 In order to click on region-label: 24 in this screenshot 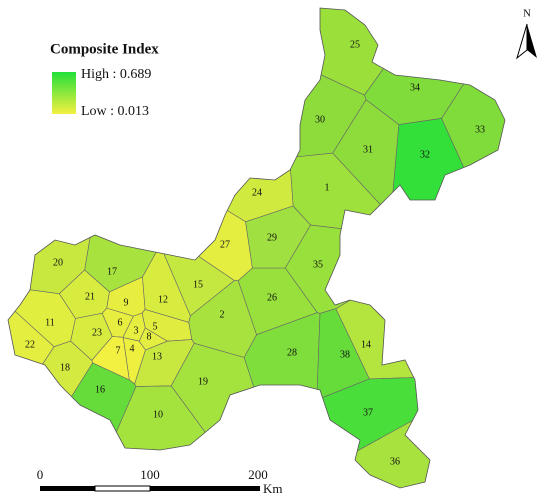, I will do `click(257, 192)`.